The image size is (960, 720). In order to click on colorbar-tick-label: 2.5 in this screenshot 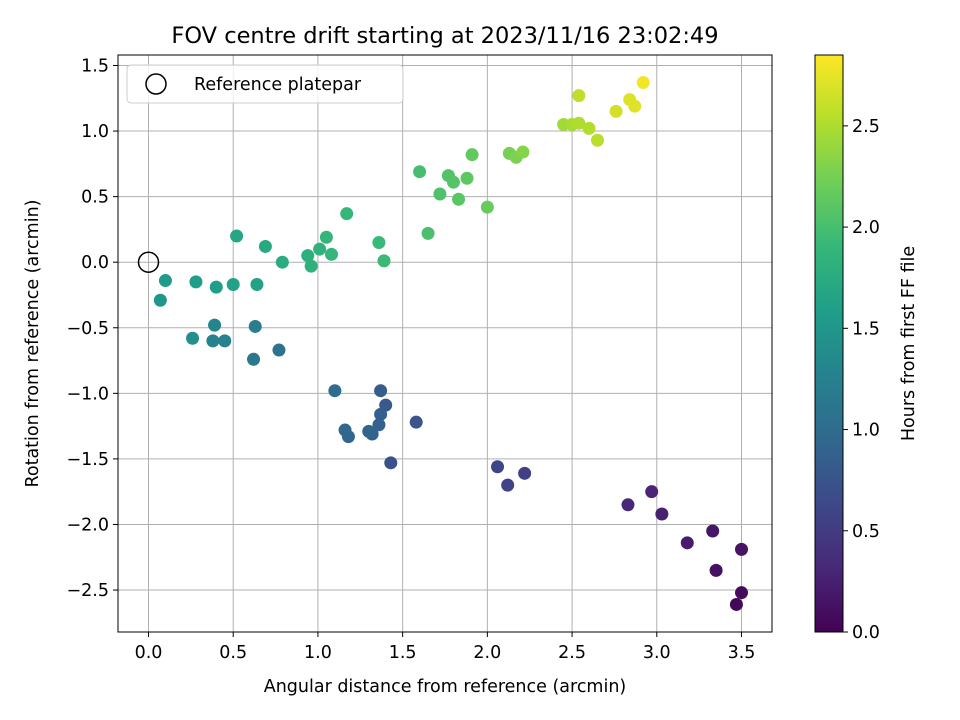, I will do `click(866, 127)`.